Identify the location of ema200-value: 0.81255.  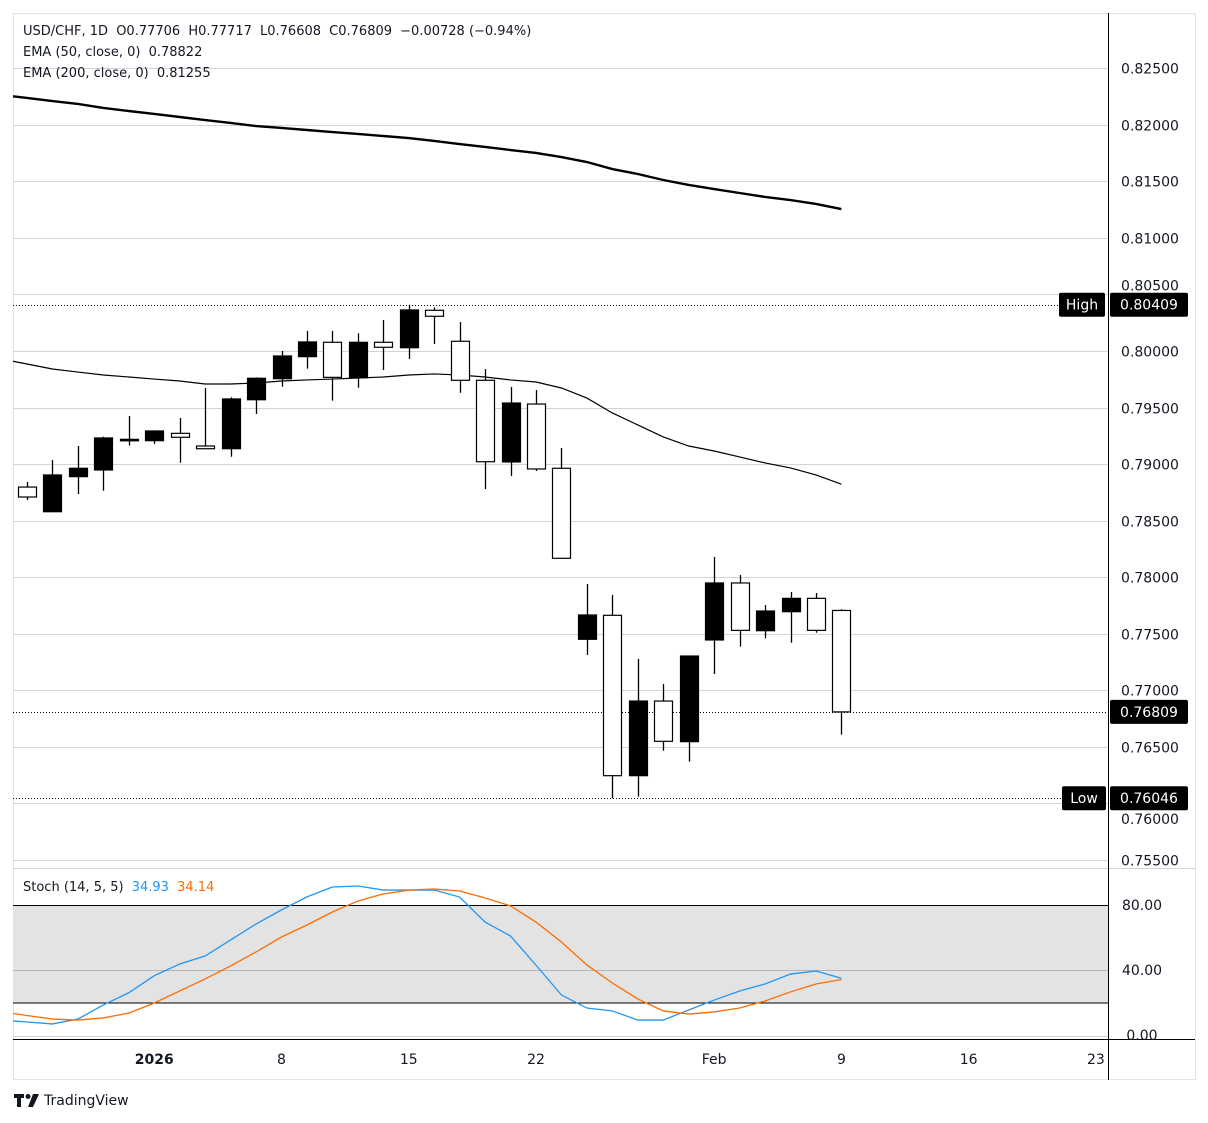
(183, 73).